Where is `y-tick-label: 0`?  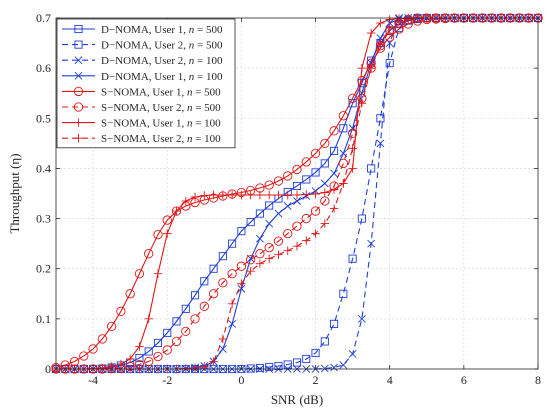
y-tick-label: 0 is located at coordinates (48, 369).